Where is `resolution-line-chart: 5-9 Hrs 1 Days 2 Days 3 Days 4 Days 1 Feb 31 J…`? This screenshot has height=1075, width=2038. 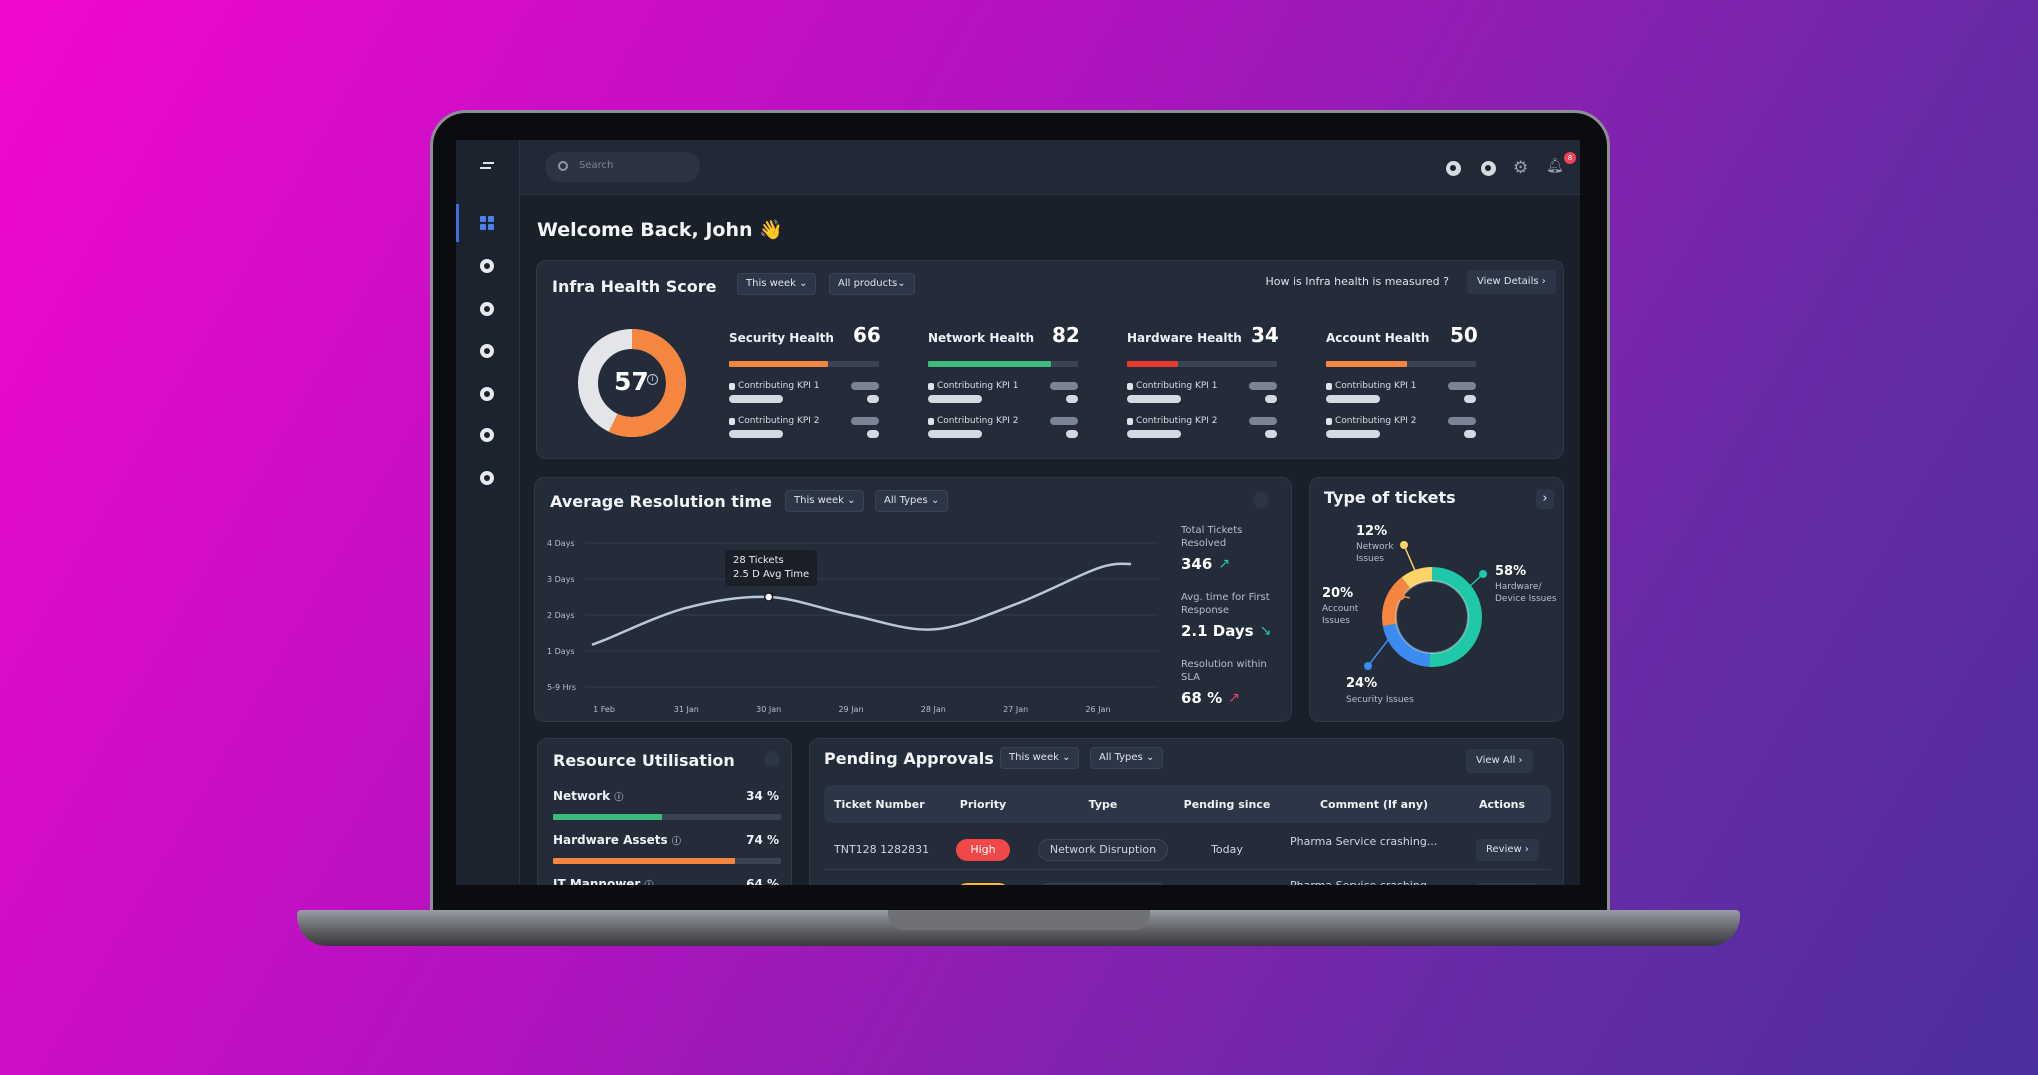 resolution-line-chart: 5-9 Hrs 1 Days 2 Days 3 Days 4 Days 1 Feb 31 J… is located at coordinates (852, 626).